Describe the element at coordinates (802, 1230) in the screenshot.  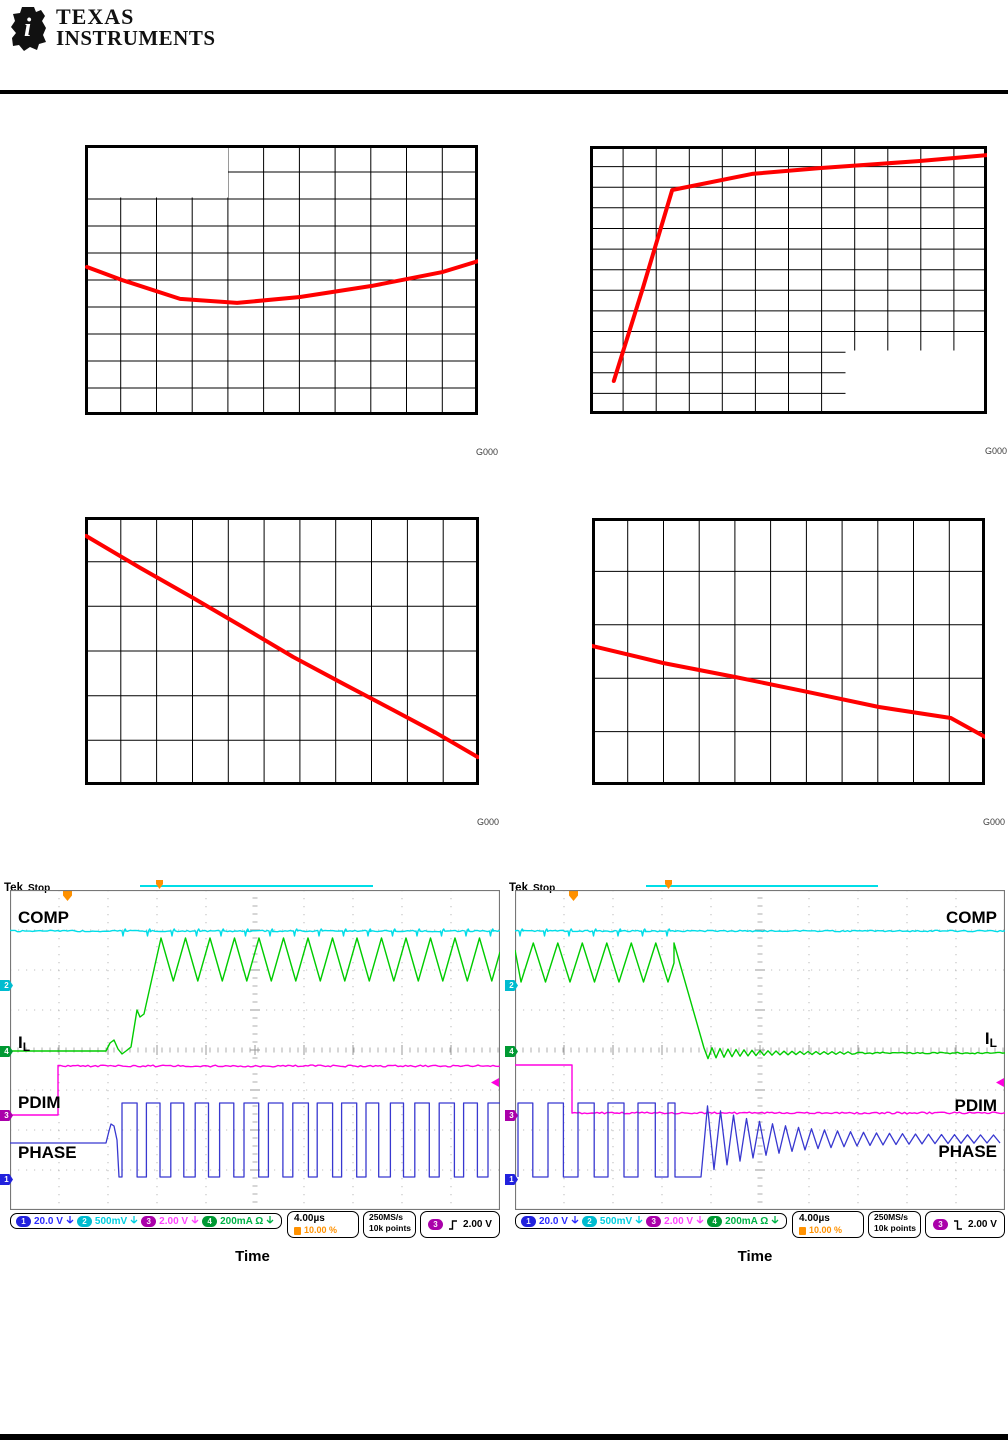
I see `trigger-position-icon` at that location.